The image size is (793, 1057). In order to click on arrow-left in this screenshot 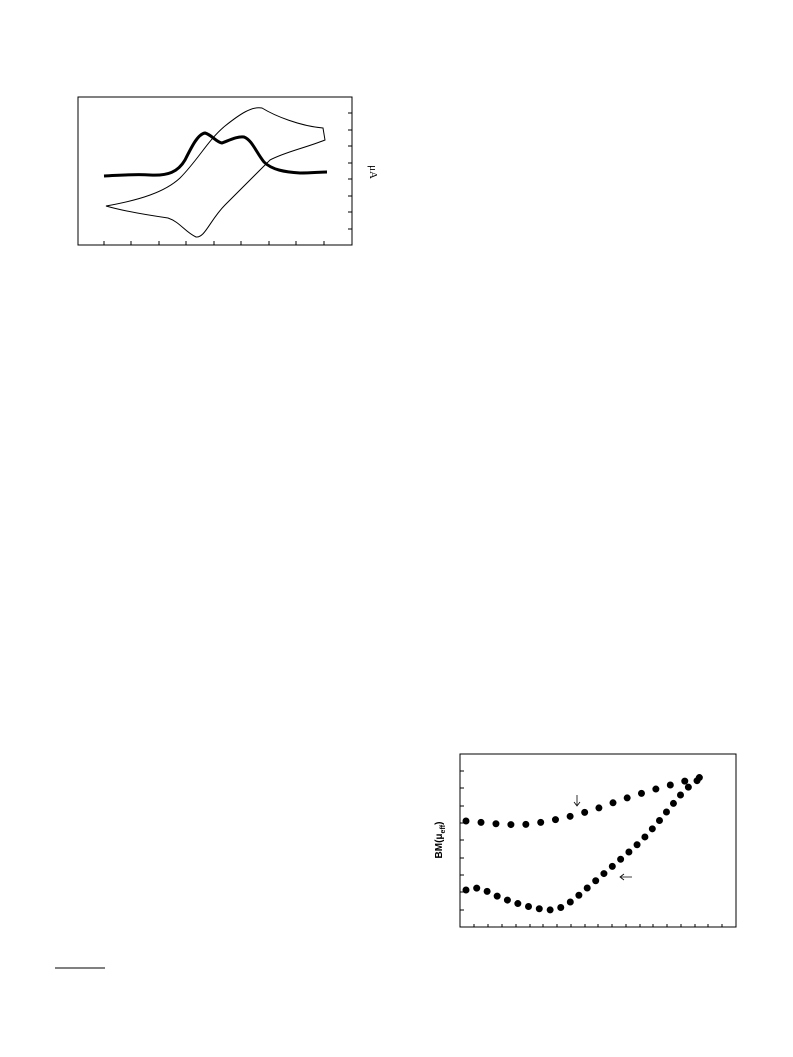, I will do `click(625, 877)`.